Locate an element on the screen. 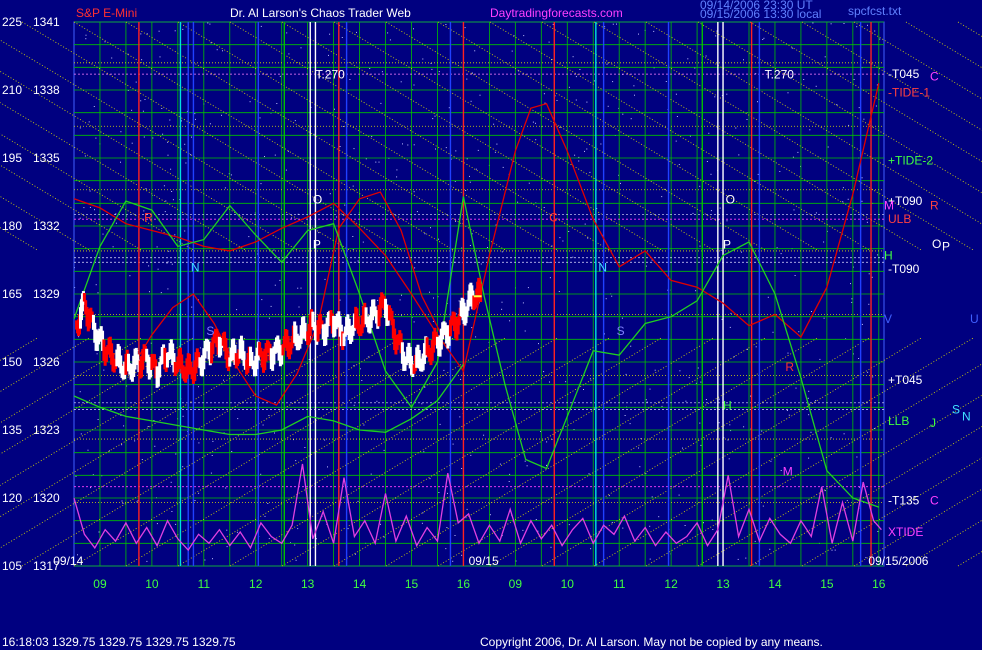 The width and height of the screenshot is (982, 650). chart-annotation: P is located at coordinates (727, 245).